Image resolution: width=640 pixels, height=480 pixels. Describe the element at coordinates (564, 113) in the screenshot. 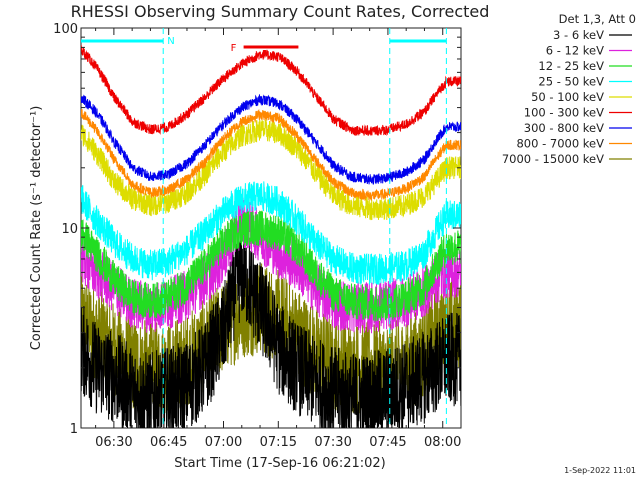

I see `legend-label-5: 100 - 300 keV` at that location.